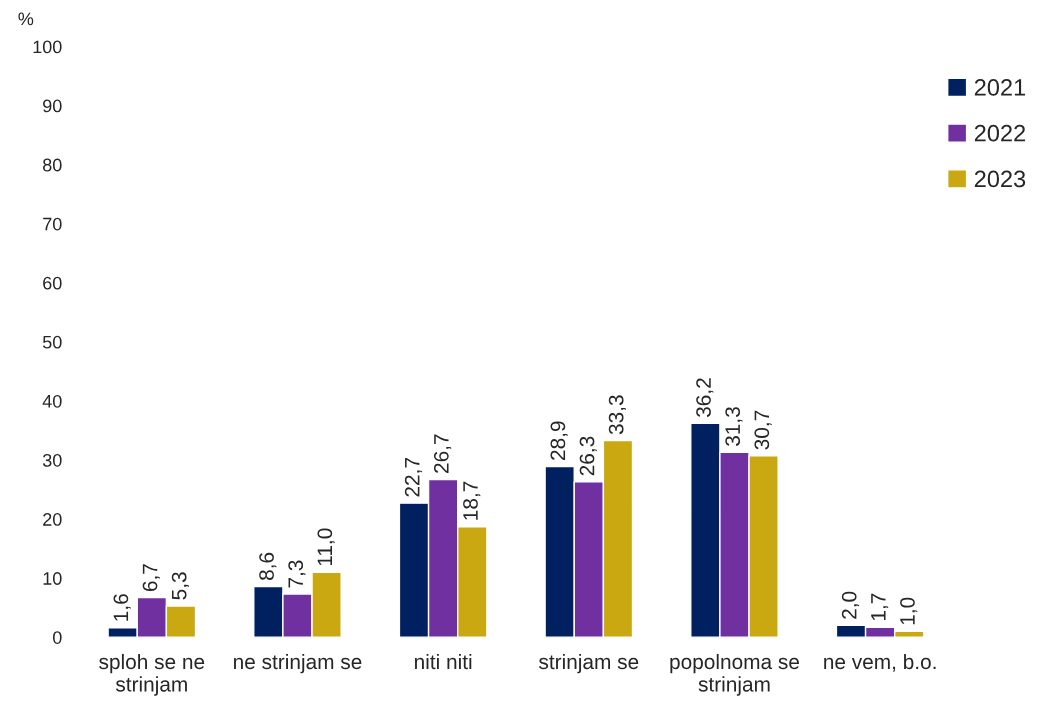 The height and width of the screenshot is (716, 1053). What do you see at coordinates (880, 662) in the screenshot?
I see `x-tick-label: ne vem, b.o.` at bounding box center [880, 662].